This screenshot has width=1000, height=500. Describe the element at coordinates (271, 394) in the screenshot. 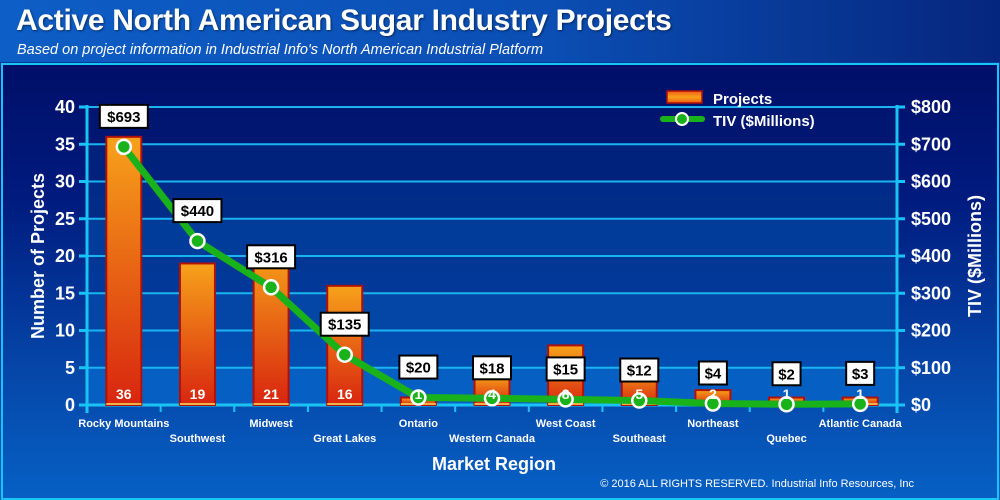

I see `bar-value-label: 21` at that location.